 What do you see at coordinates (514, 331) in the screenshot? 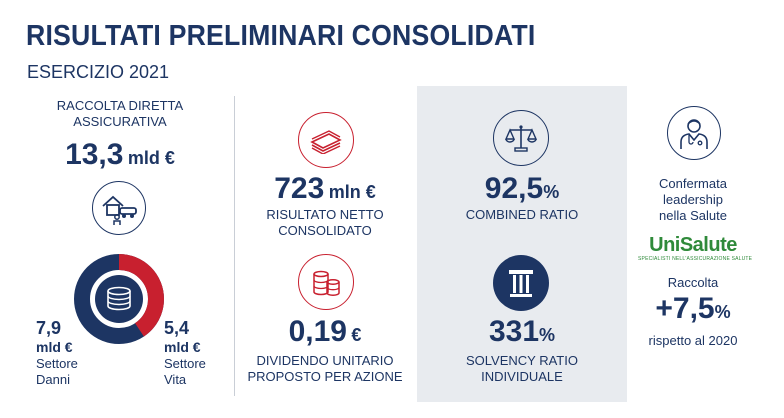
I see `solvency-value: 331` at bounding box center [514, 331].